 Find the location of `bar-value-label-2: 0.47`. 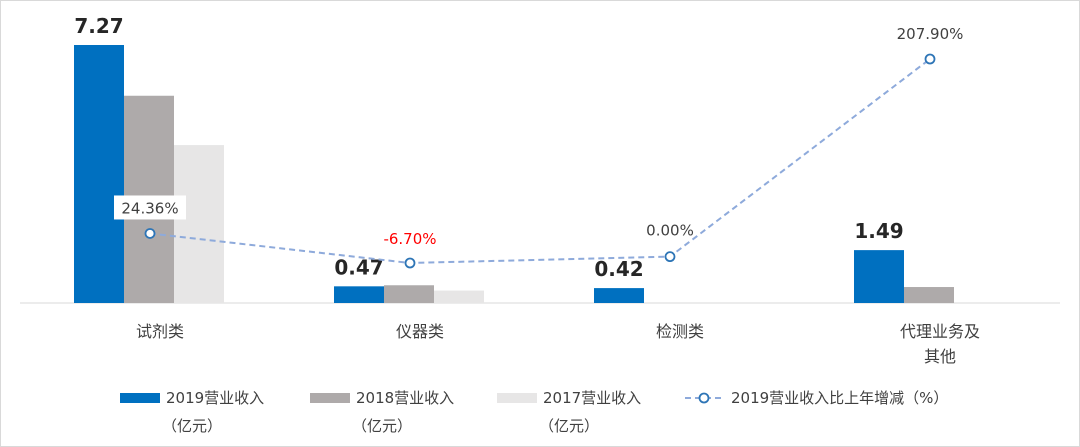

bar-value-label-2: 0.47 is located at coordinates (358, 267).